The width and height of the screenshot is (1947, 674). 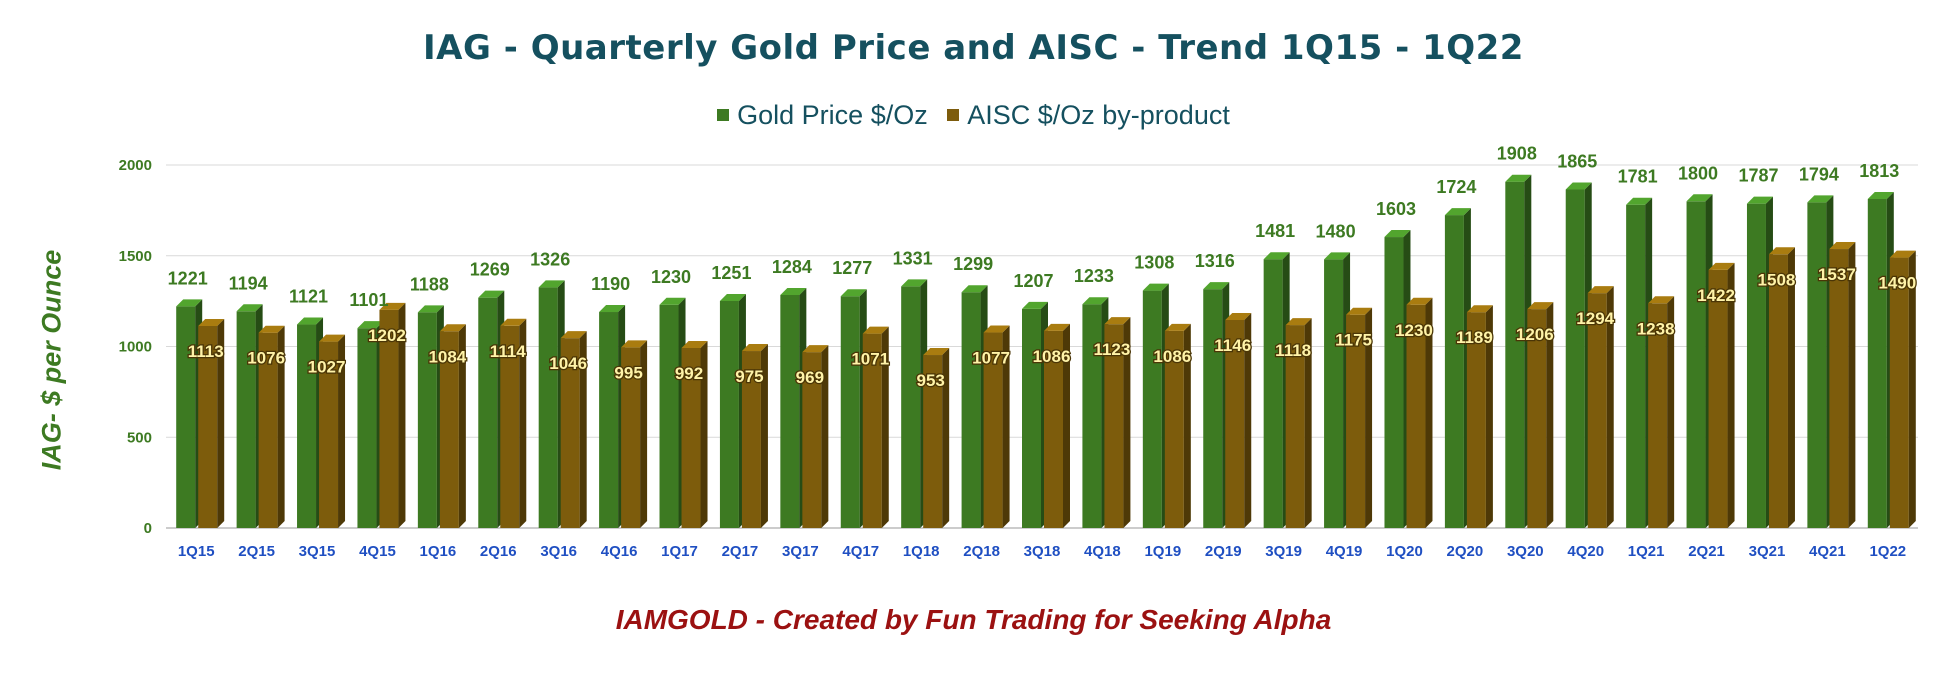 What do you see at coordinates (800, 551) in the screenshot?
I see `x-tick-label: 3Q17` at bounding box center [800, 551].